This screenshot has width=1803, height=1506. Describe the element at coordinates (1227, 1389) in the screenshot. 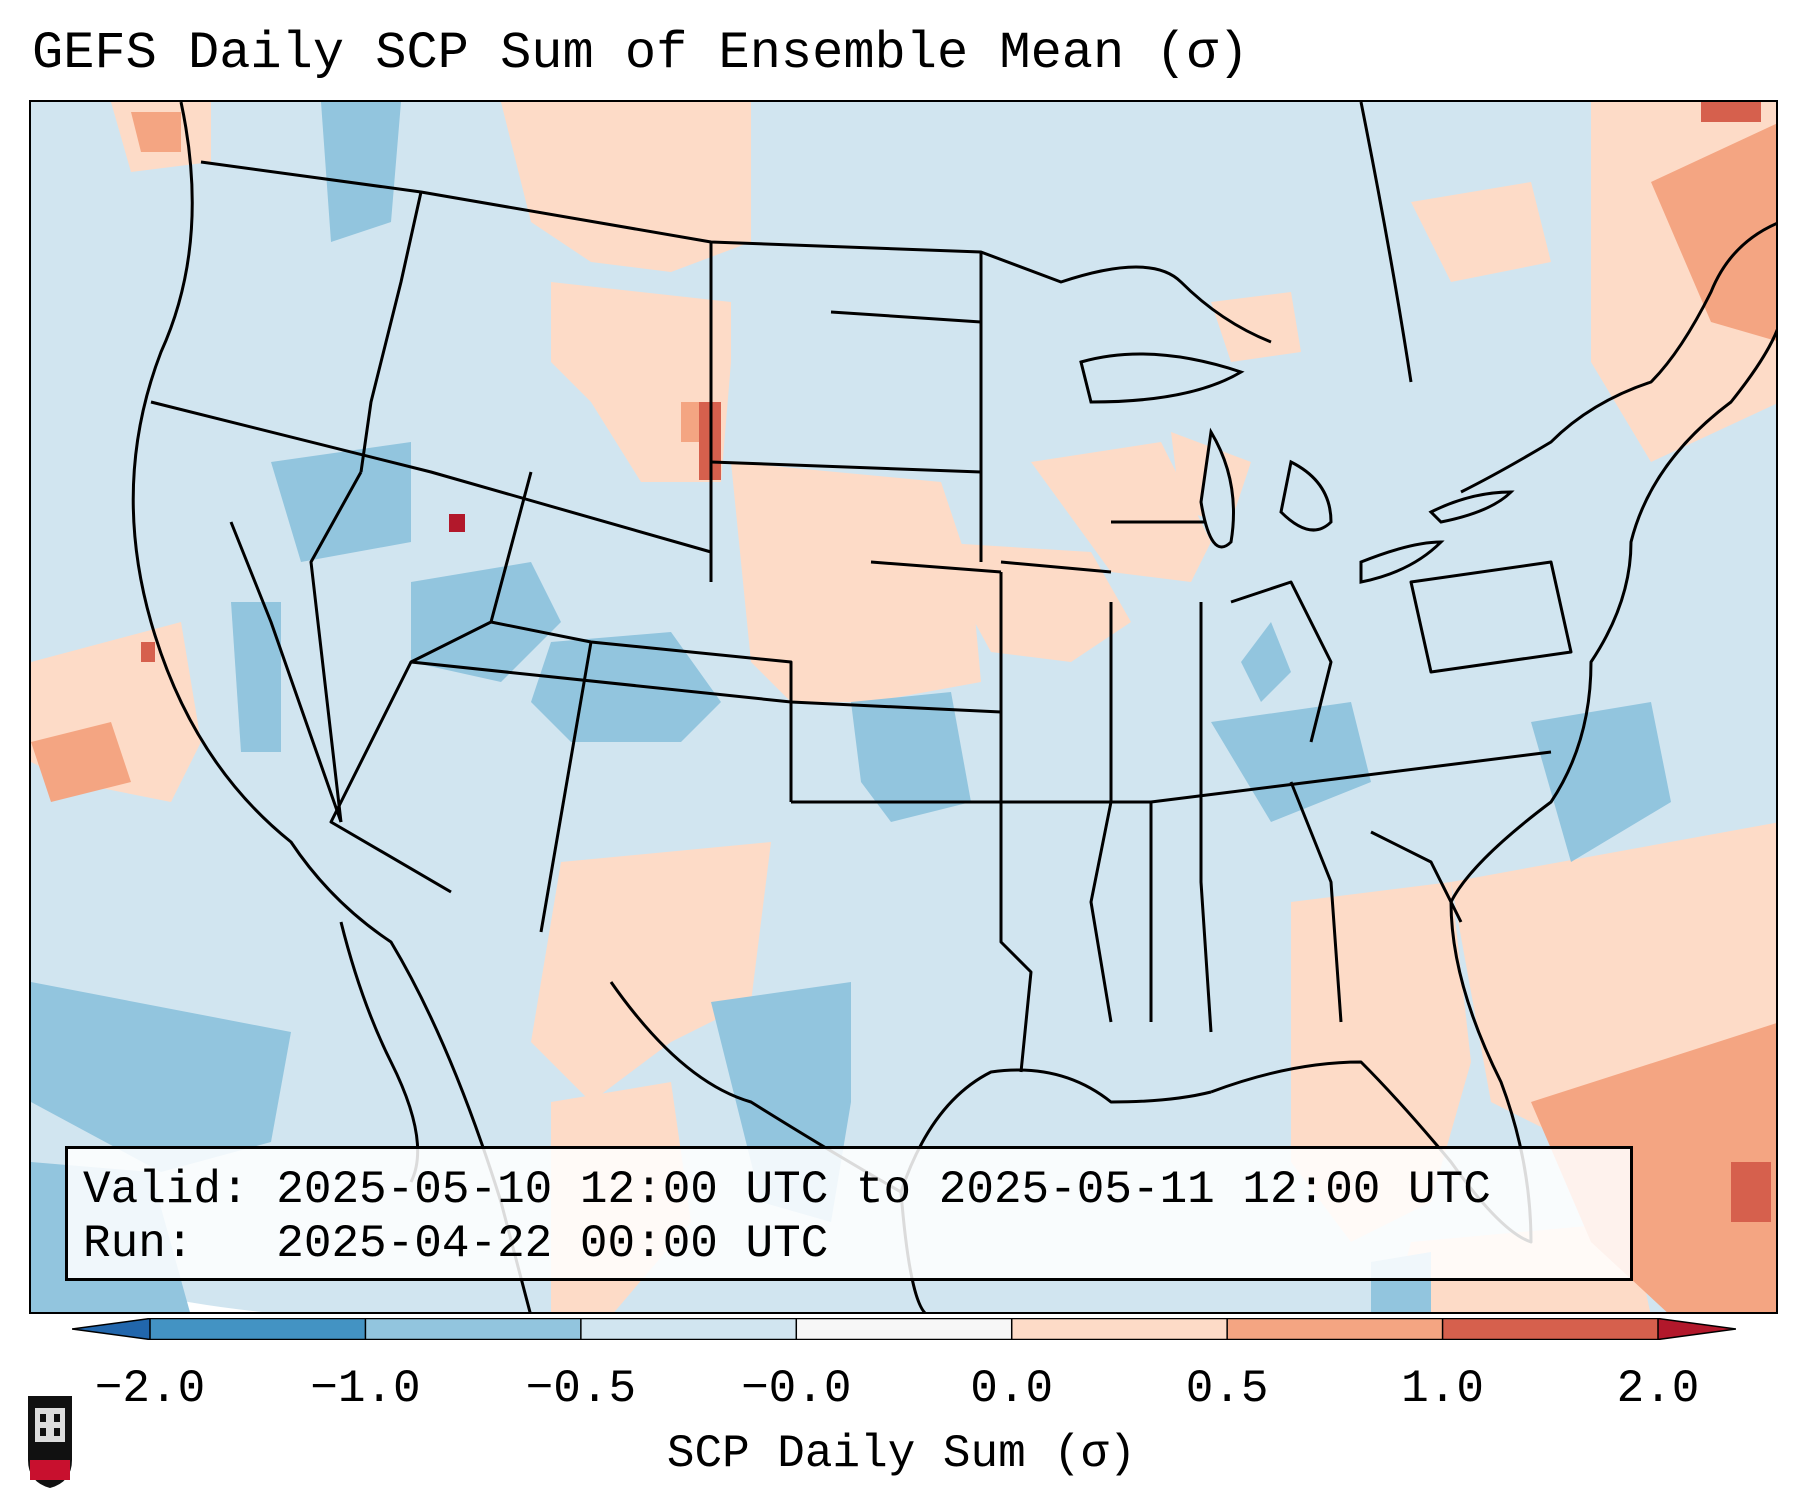

I see `colorbar-tick-label: 0.5` at that location.